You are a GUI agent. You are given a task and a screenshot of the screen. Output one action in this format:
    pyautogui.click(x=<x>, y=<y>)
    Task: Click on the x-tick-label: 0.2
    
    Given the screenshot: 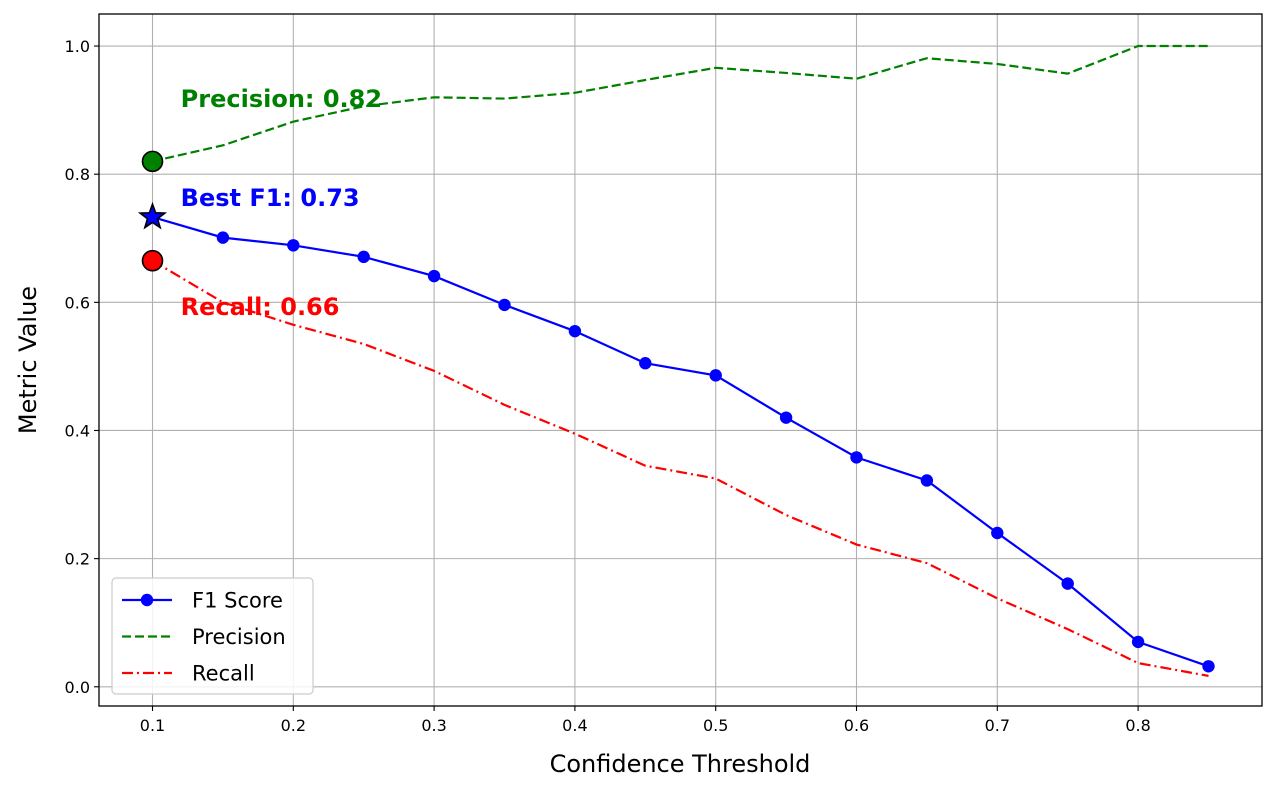 What is the action you would take?
    pyautogui.click(x=293, y=725)
    